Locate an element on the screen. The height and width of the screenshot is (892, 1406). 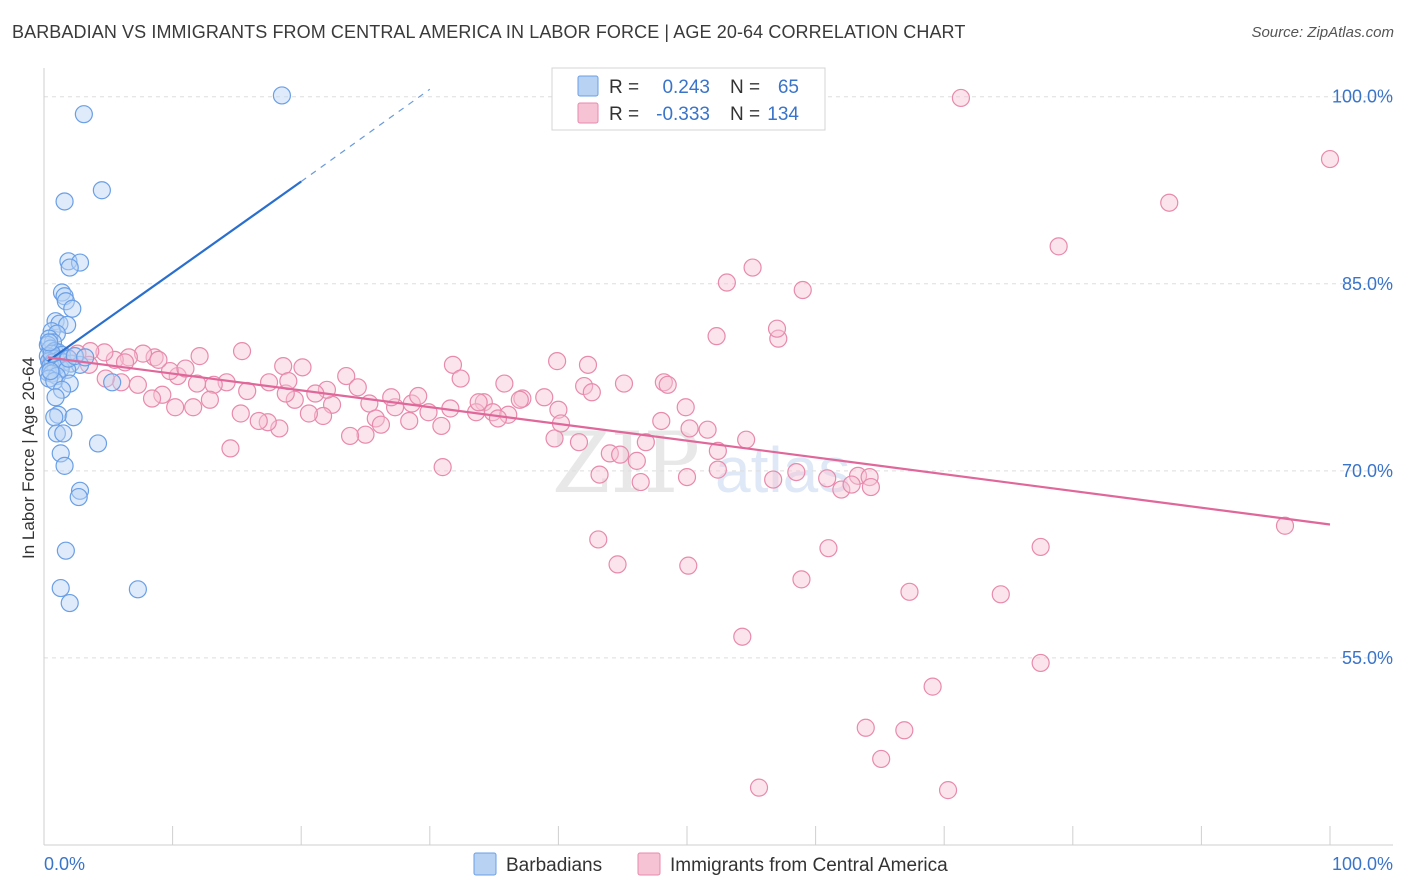
y-tick-label: 55.0% is located at coordinates (1367, 658).